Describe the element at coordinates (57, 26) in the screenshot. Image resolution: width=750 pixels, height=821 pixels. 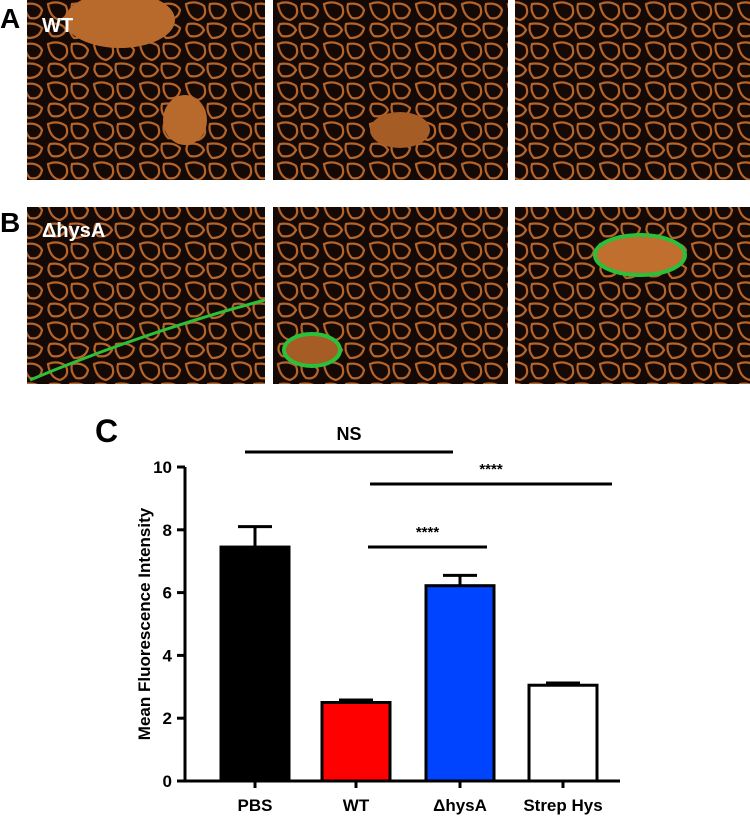
I see `image-label: WT` at that location.